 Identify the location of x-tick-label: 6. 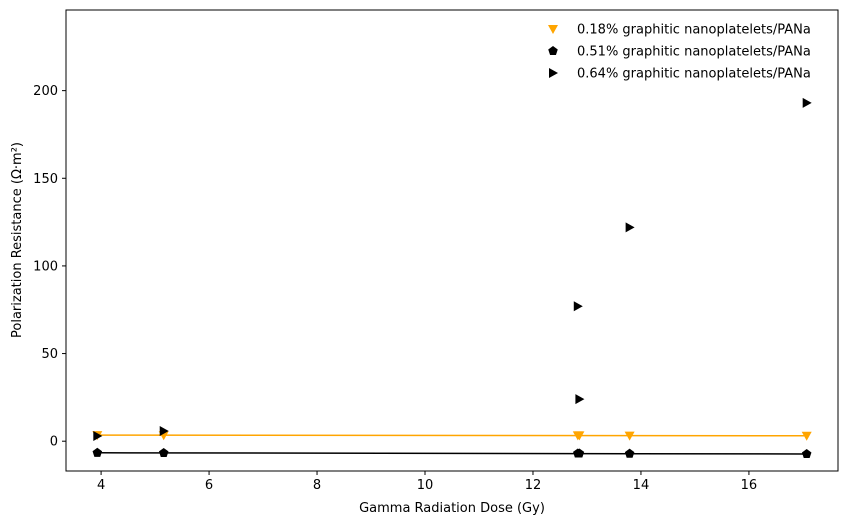
(209, 485).